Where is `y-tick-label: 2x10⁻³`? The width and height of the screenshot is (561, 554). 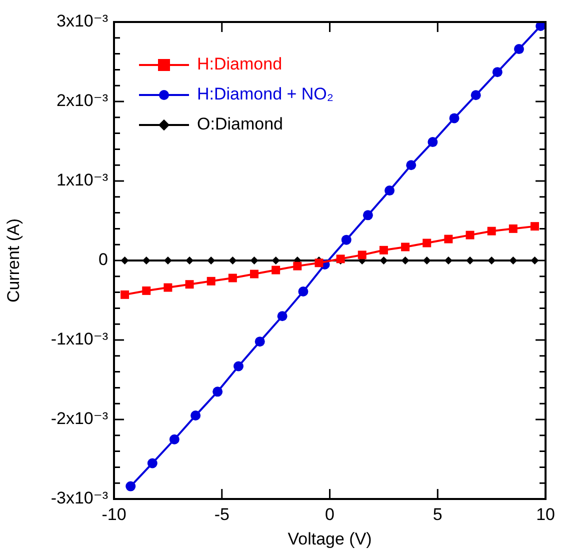 y-tick-label: 2x10⁻³ is located at coordinates (82, 100).